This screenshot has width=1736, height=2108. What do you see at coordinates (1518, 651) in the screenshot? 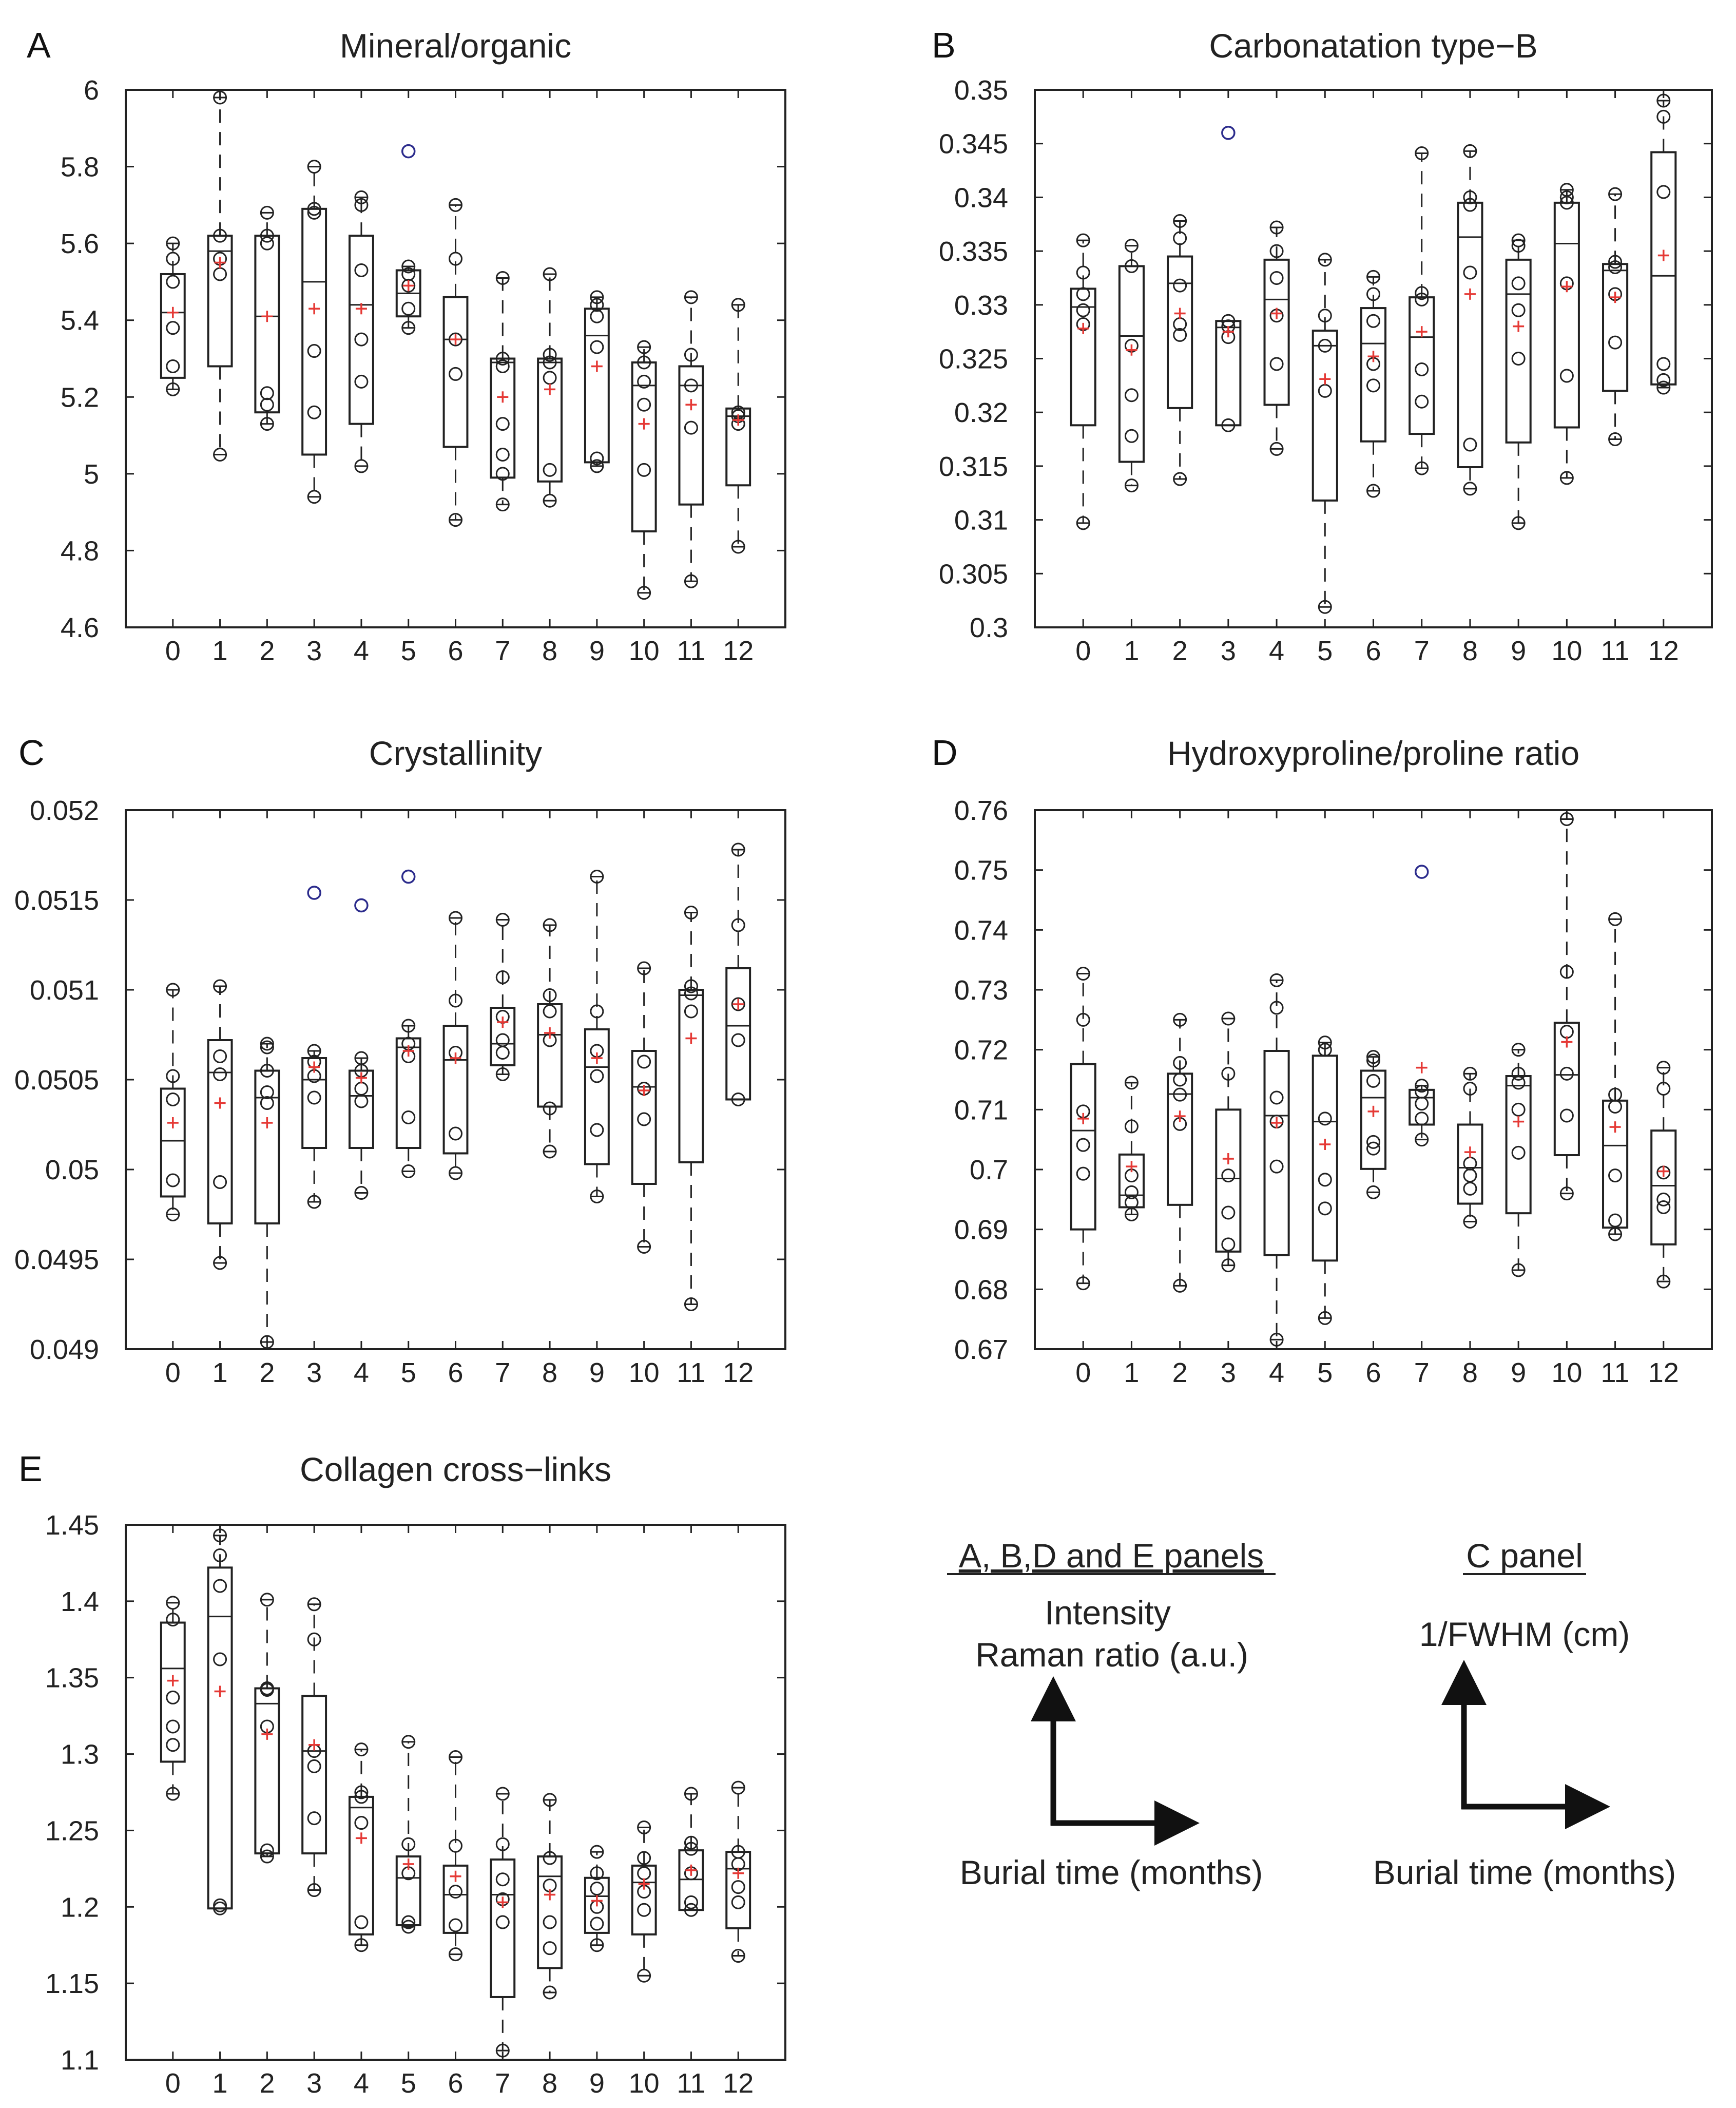
I see `x-tick-label: 9` at bounding box center [1518, 651].